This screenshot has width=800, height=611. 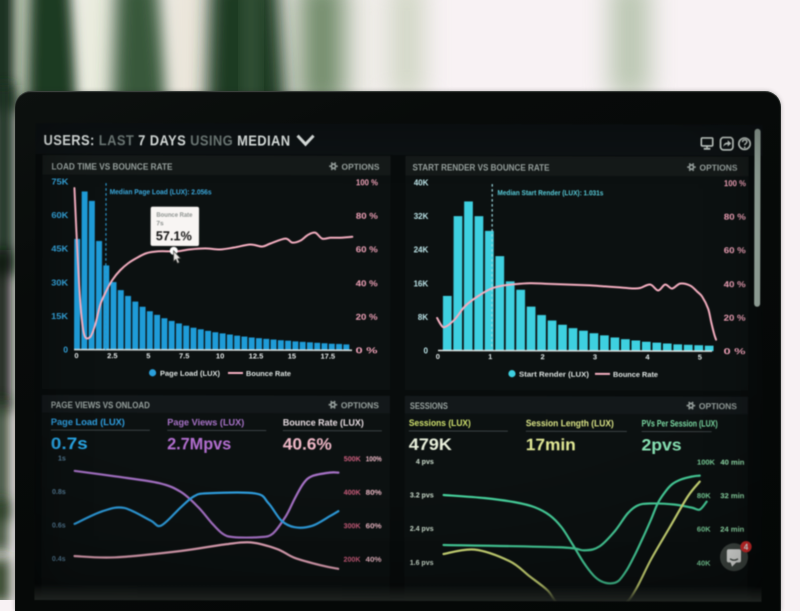 I want to click on svg-text: 0.4s, so click(x=59, y=559).